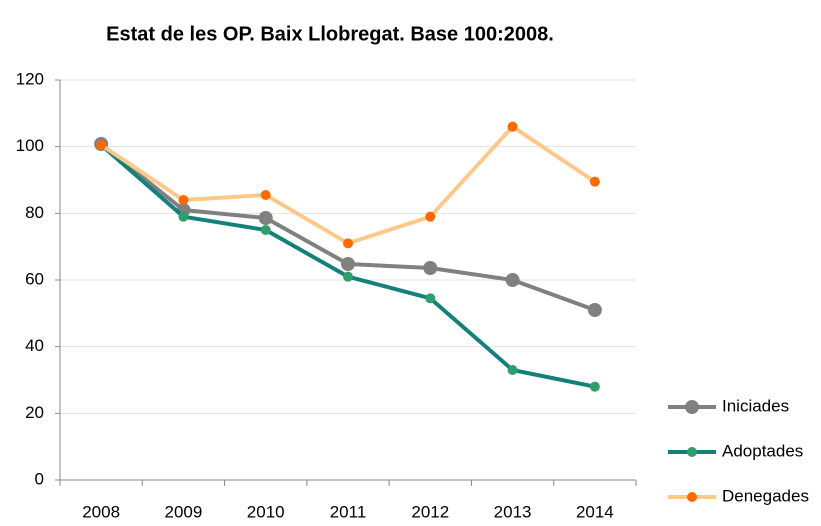  Describe the element at coordinates (34, 345) in the screenshot. I see `y-tick-label: 40` at that location.